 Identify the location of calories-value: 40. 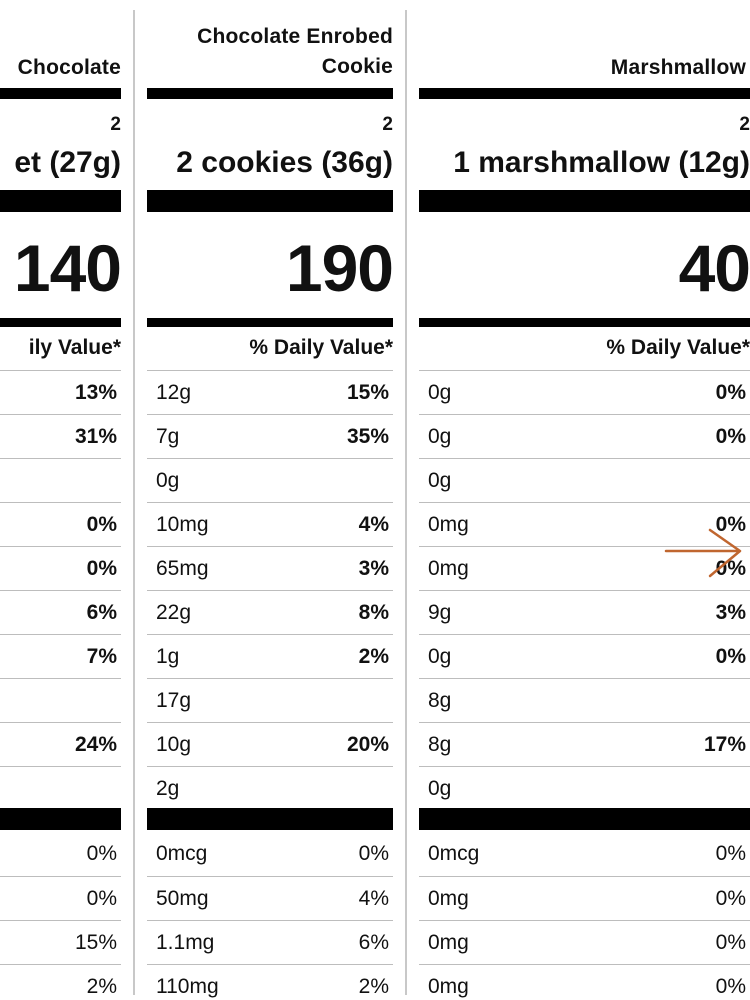
(714, 268).